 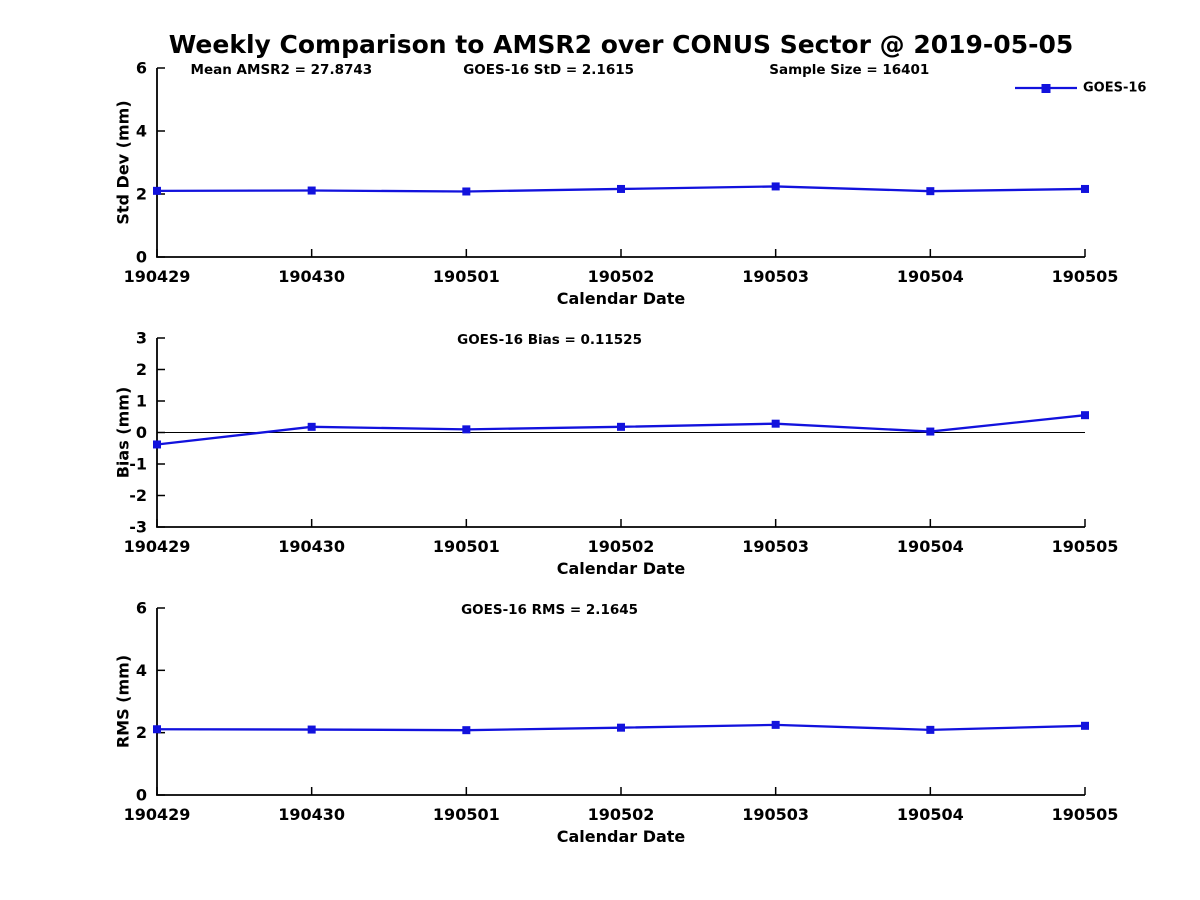 I want to click on panel-annotation: GOES-16 StD = 2.1615, so click(x=548, y=70).